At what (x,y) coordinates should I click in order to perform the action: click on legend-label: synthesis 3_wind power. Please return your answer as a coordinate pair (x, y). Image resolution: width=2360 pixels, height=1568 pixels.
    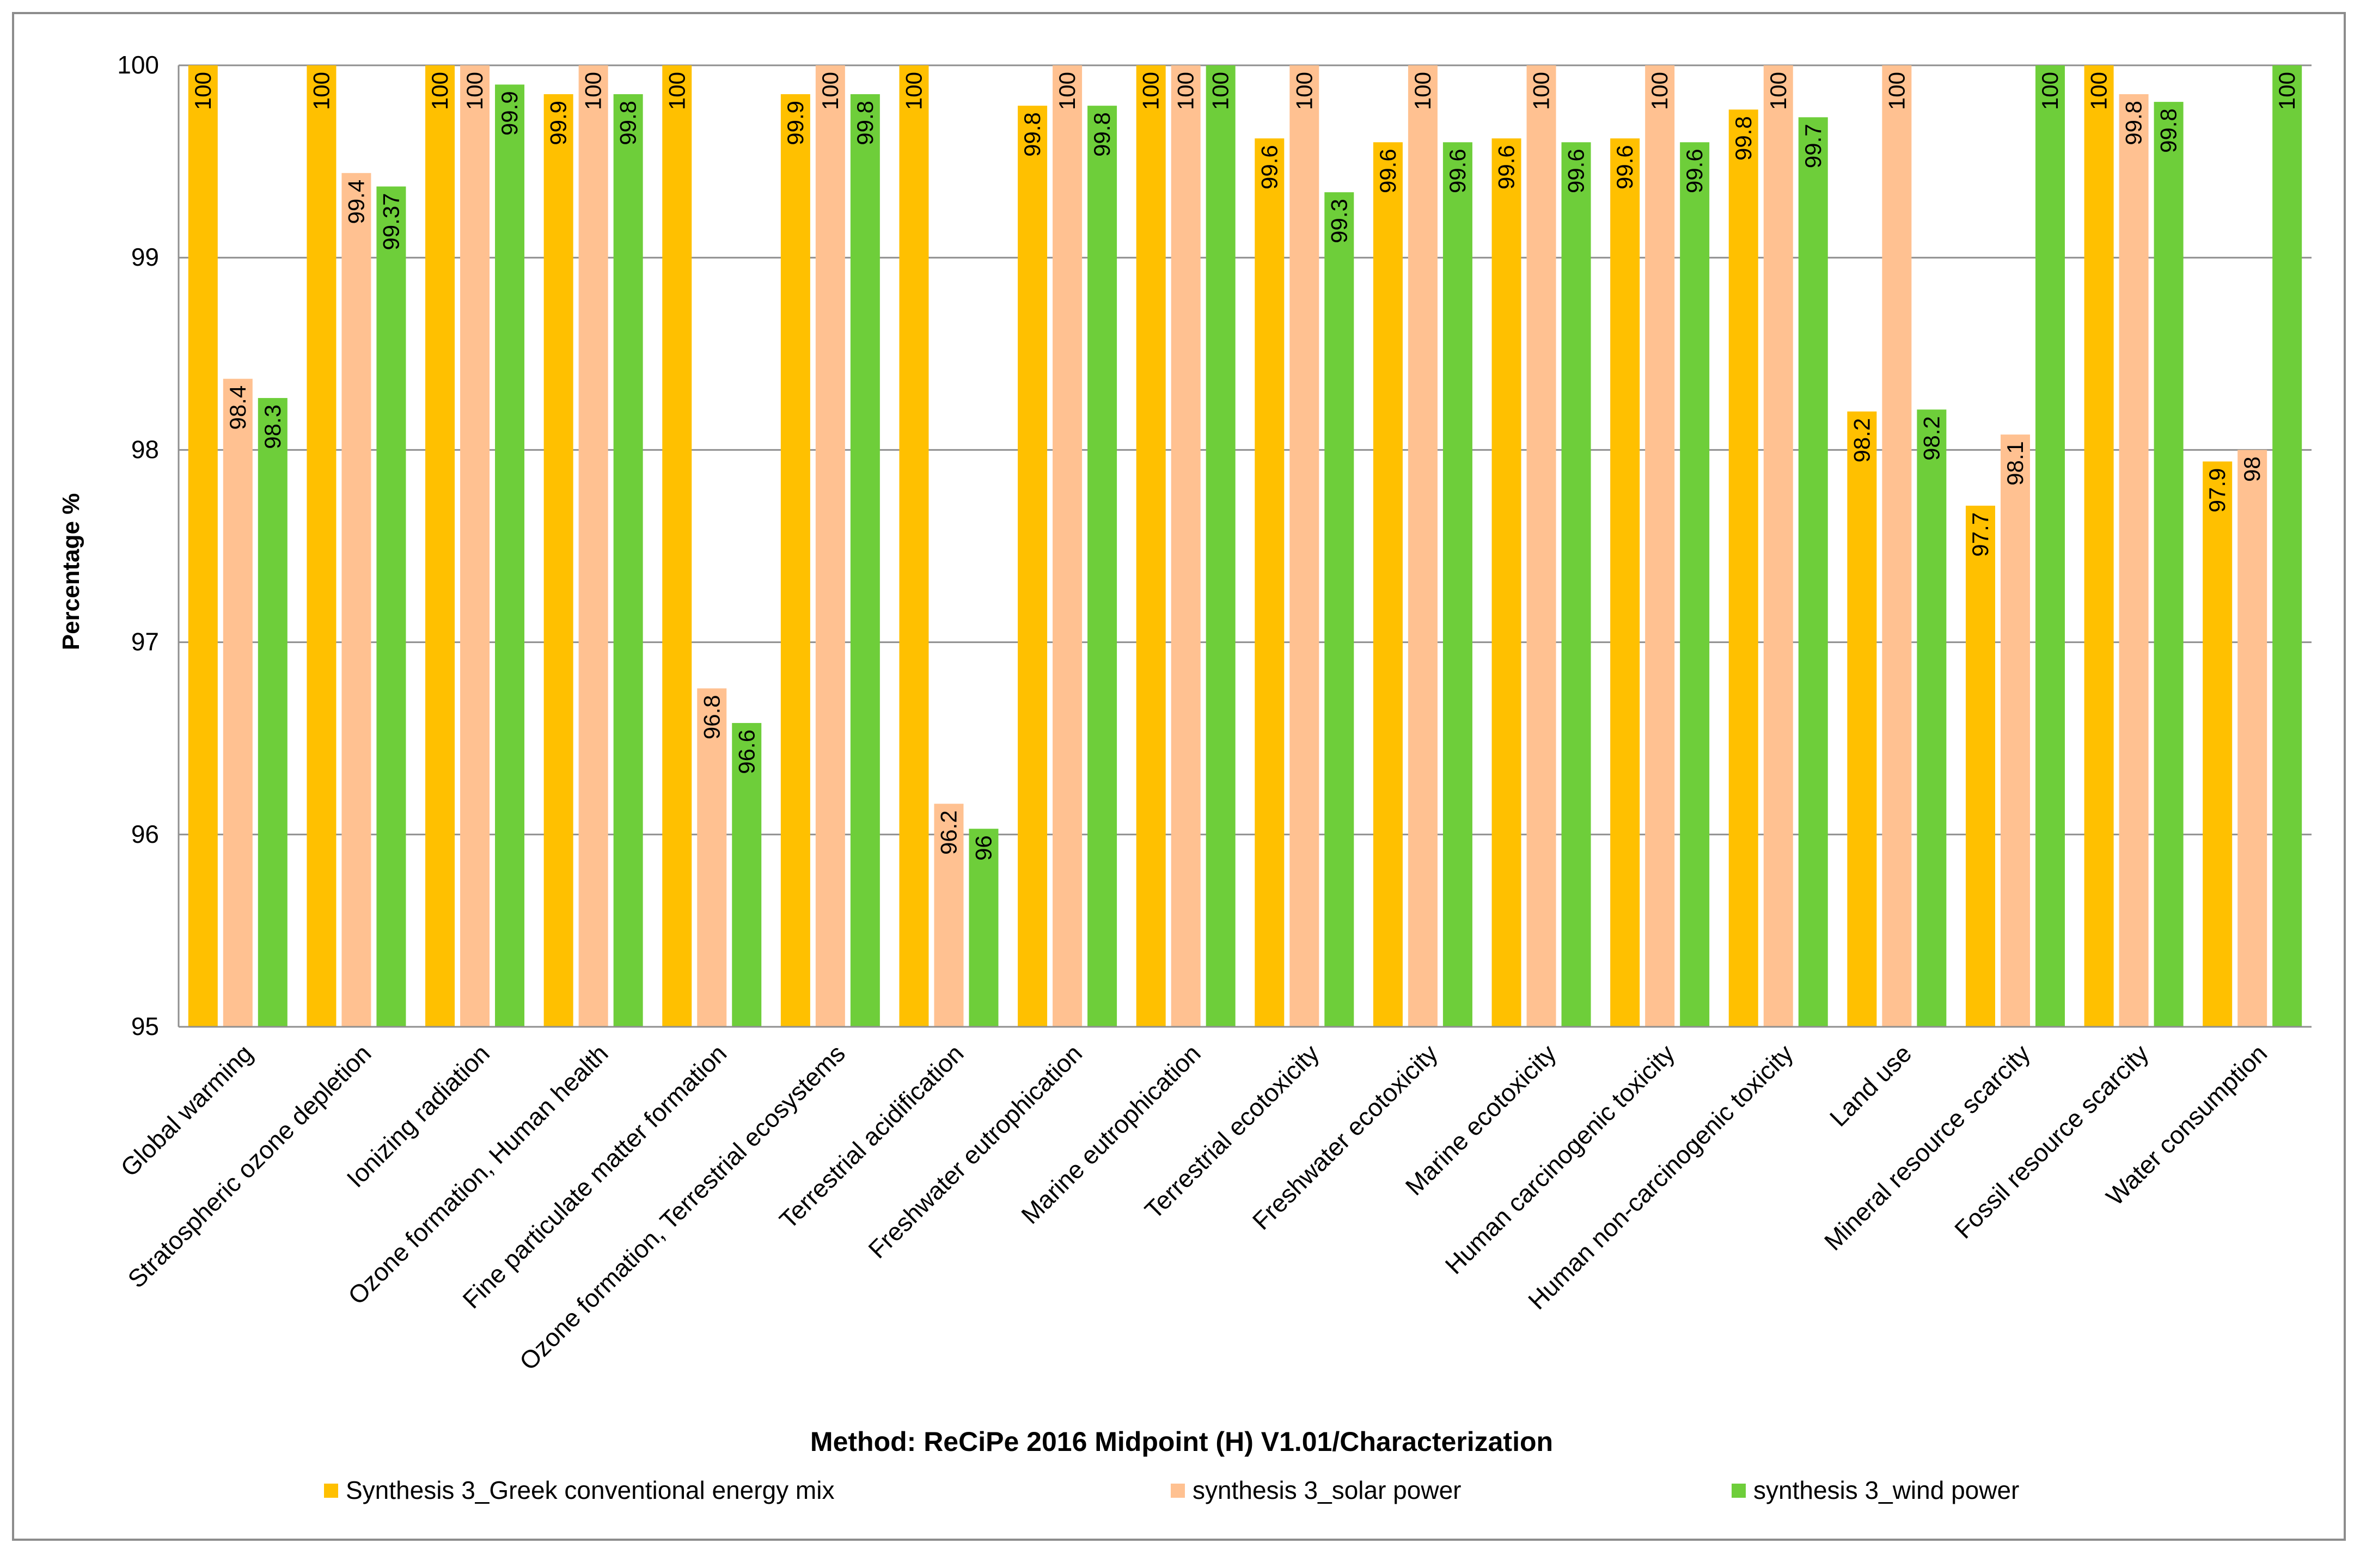
    Looking at the image, I should click on (1886, 1490).